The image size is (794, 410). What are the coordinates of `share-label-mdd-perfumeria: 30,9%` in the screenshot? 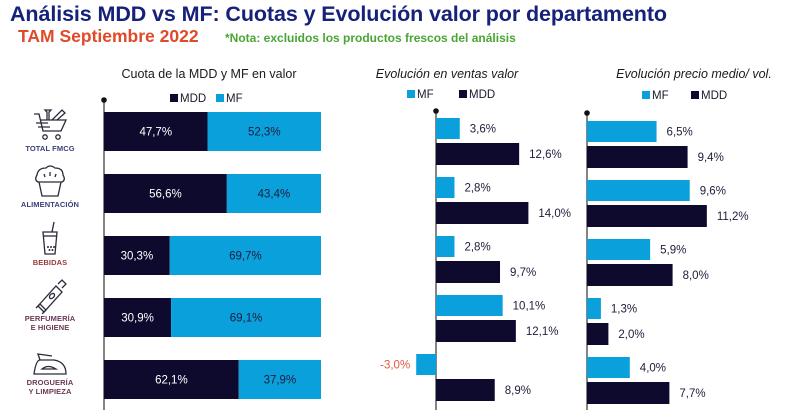 It's located at (137, 319).